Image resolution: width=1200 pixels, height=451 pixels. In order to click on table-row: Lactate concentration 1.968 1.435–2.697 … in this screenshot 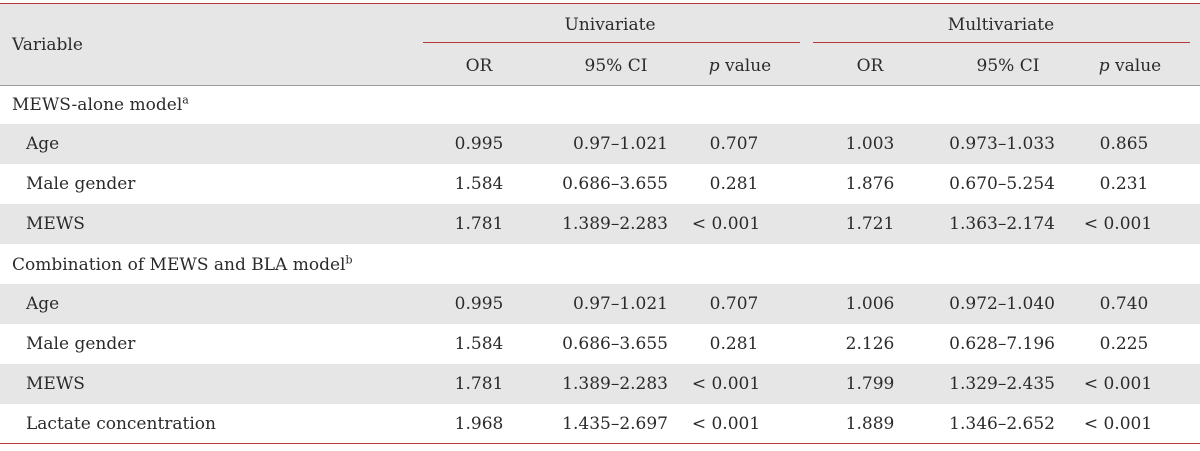, I will do `click(600, 424)`.